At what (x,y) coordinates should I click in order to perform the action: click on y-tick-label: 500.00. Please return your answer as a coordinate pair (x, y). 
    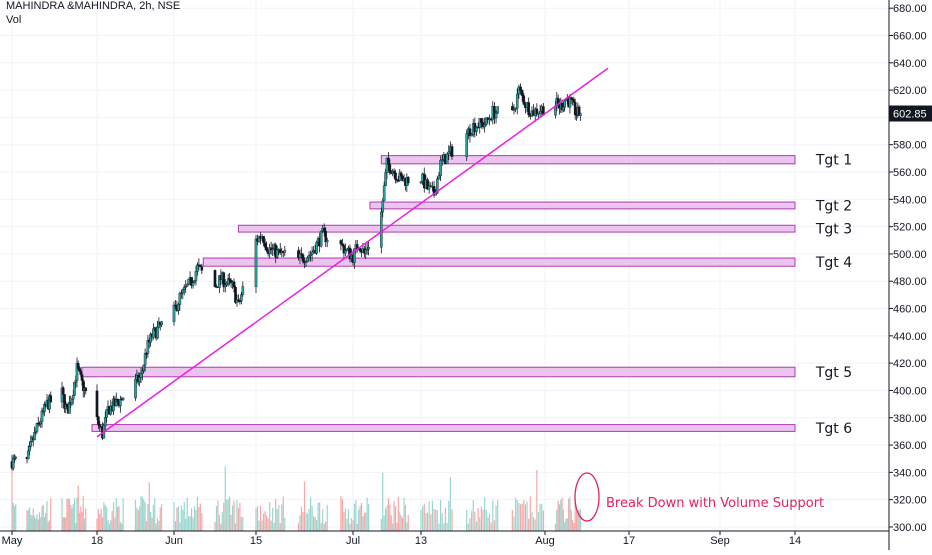
    Looking at the image, I should click on (910, 255).